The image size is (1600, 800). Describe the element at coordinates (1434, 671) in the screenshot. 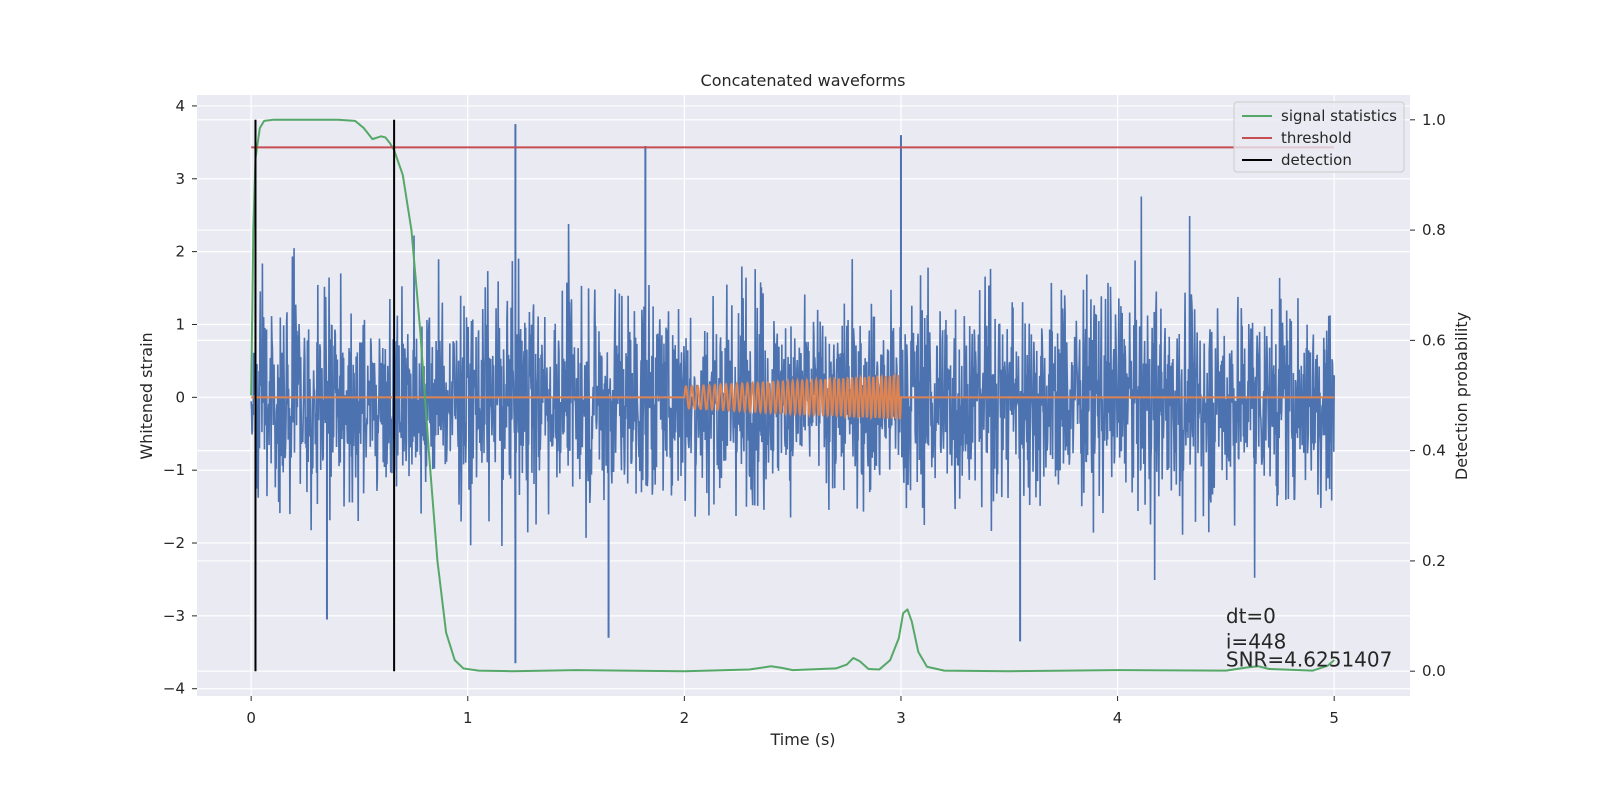

I see `y-tick-label-right: 0.0` at that location.